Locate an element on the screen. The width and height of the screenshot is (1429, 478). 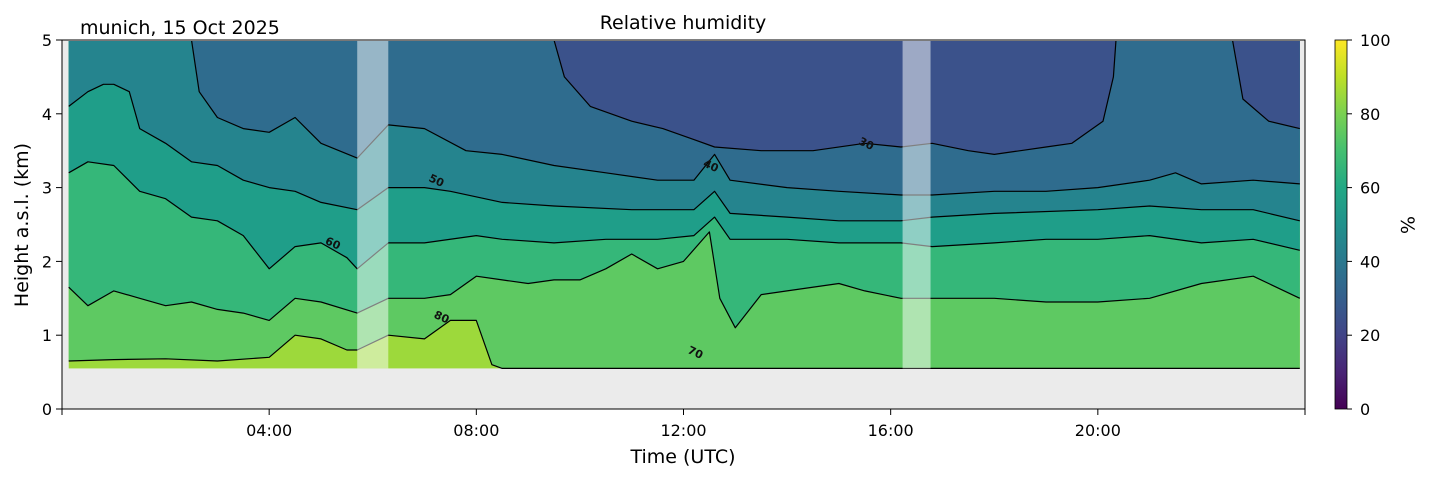
colorbar-tick-label: 40 is located at coordinates (1370, 261).